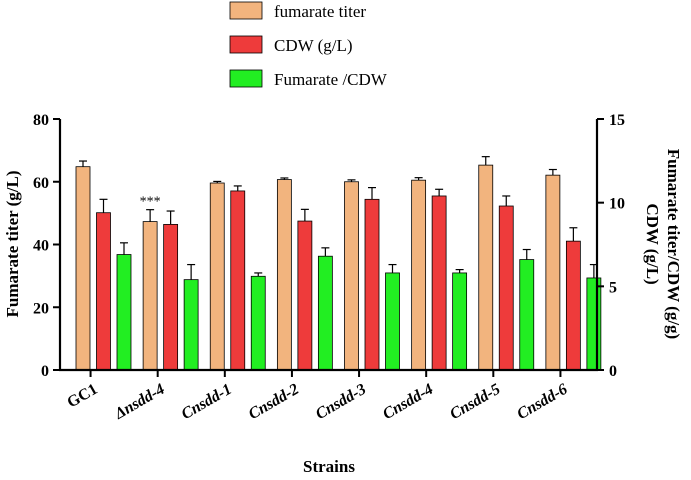 This screenshot has width=691, height=480. I want to click on y-left-tick-label: 0, so click(45, 371).